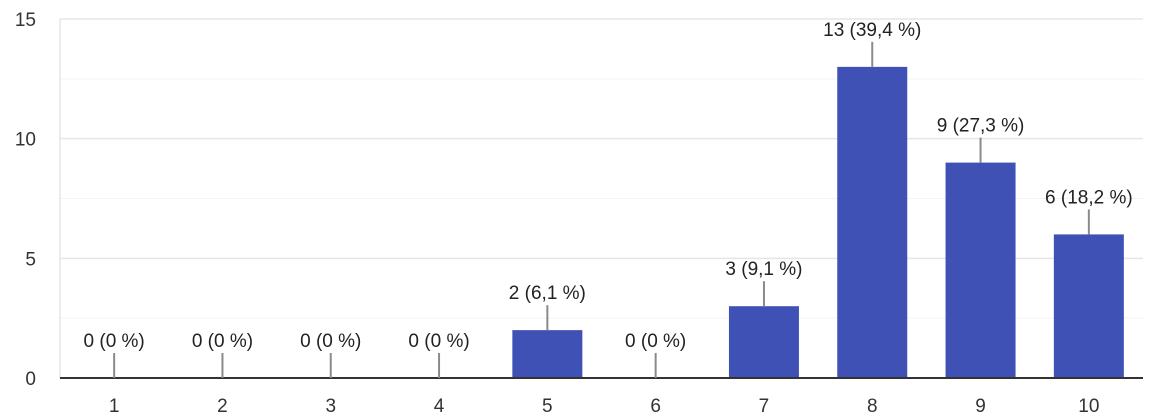 The width and height of the screenshot is (1149, 417). What do you see at coordinates (1089, 197) in the screenshot?
I see `data-label: 6 (18,2 %)` at bounding box center [1089, 197].